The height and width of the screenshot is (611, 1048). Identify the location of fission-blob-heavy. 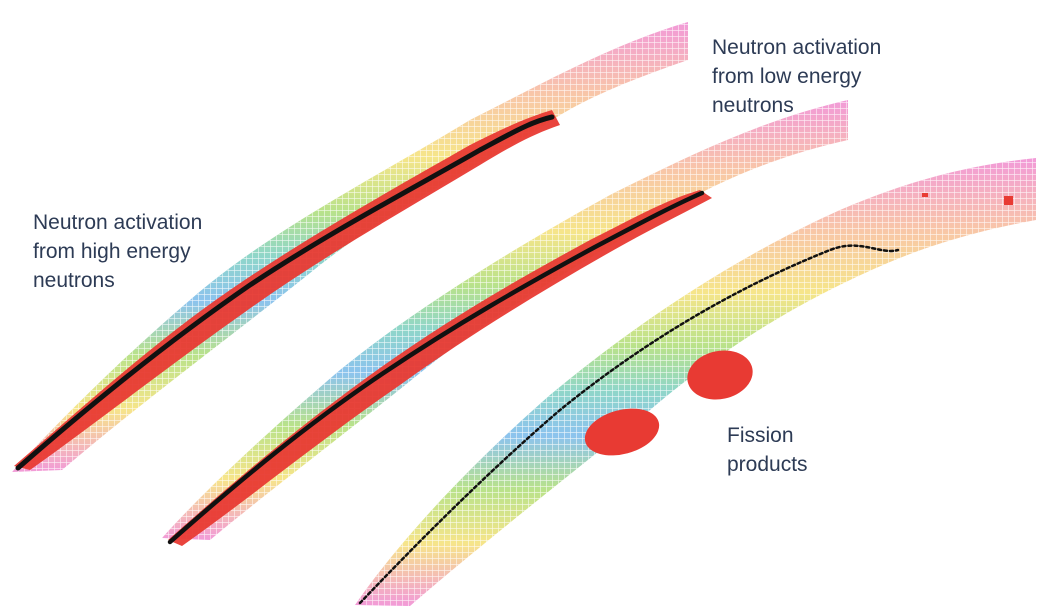
(720, 375).